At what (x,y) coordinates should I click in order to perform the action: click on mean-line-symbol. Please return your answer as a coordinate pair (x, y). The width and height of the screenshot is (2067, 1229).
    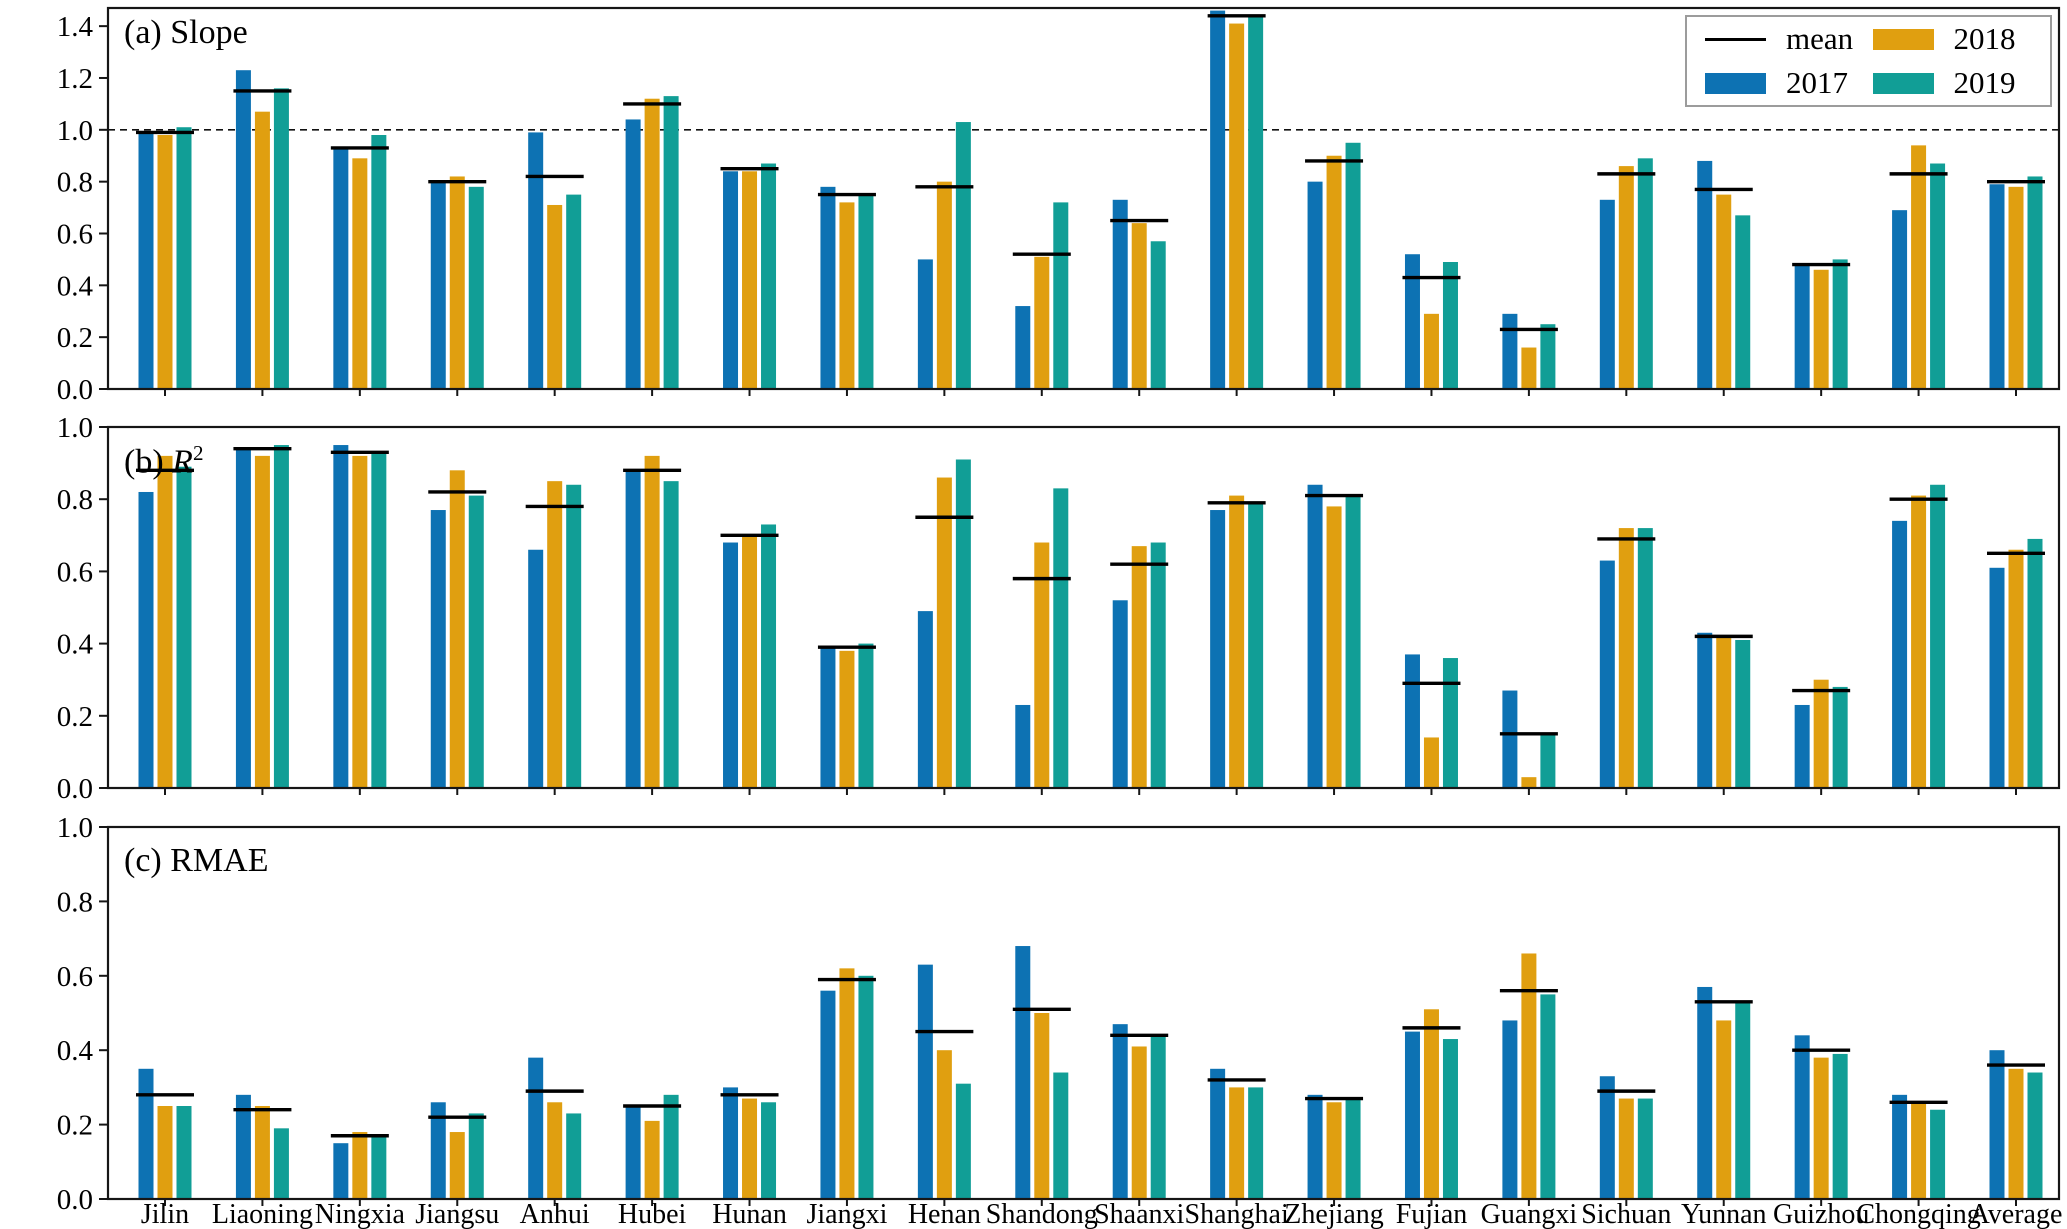
    Looking at the image, I should click on (1735, 39).